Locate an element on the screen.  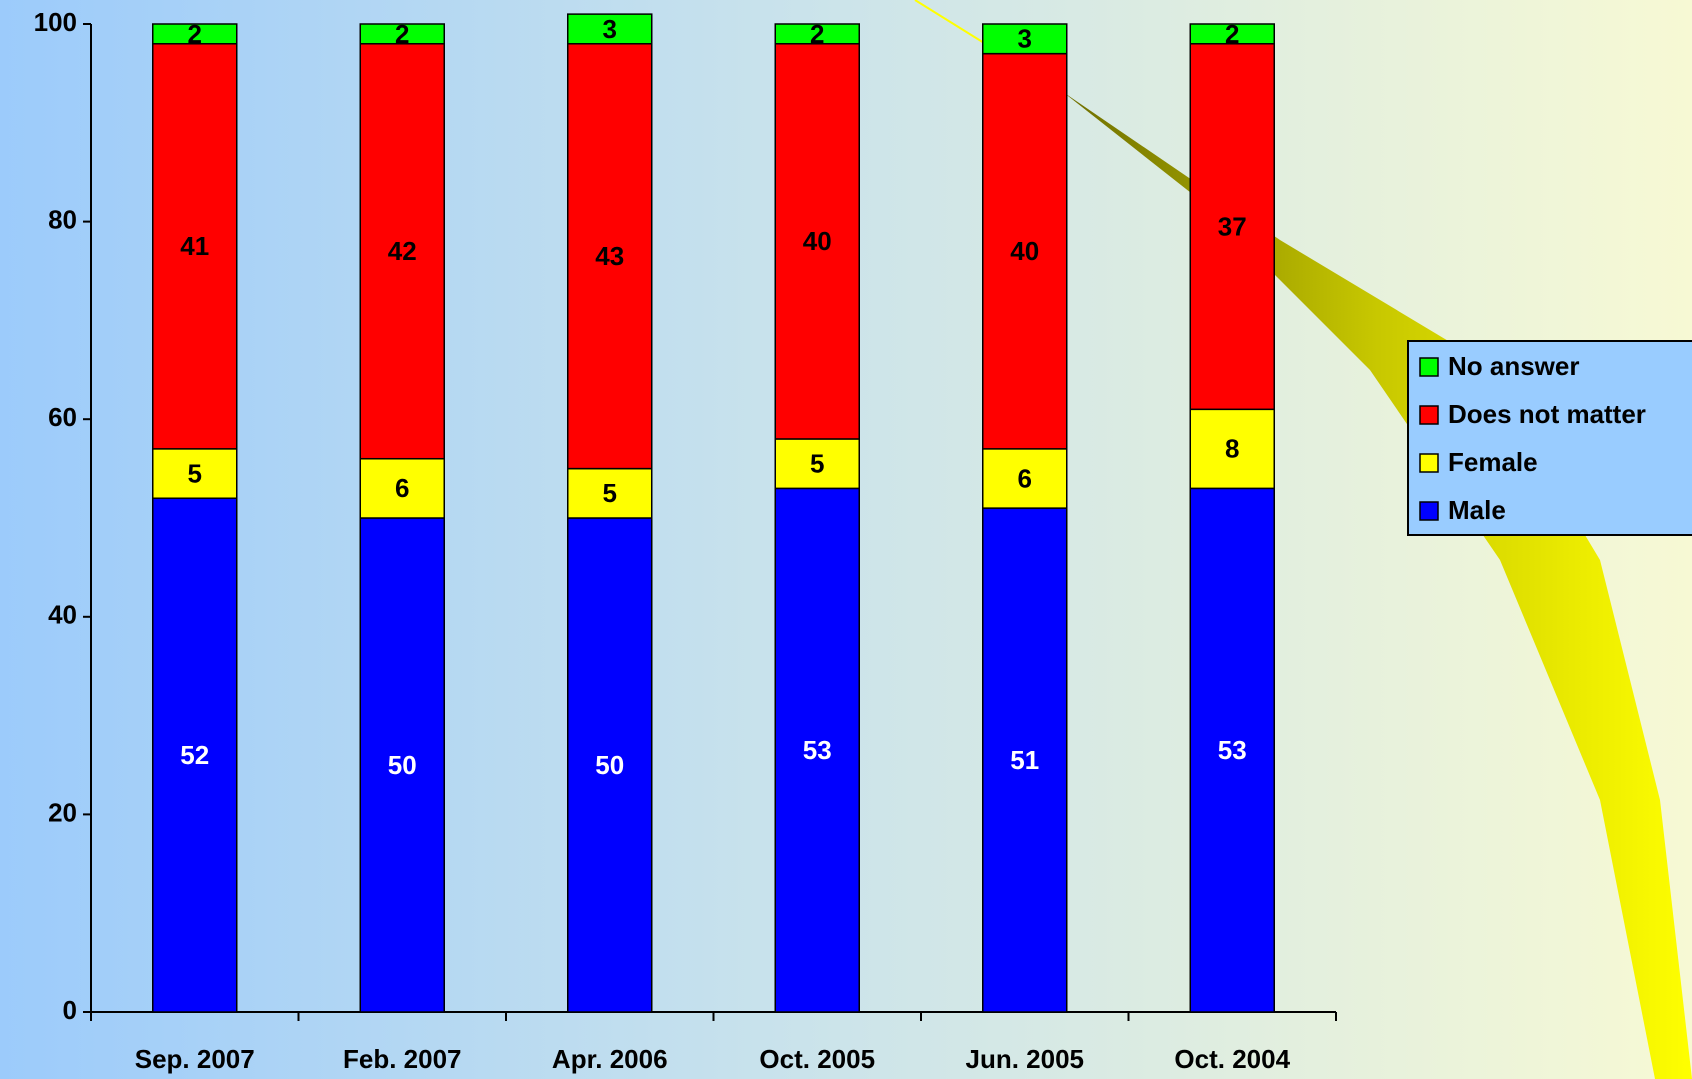
x-tick-label: Jun. 2005 is located at coordinates (1024, 1059).